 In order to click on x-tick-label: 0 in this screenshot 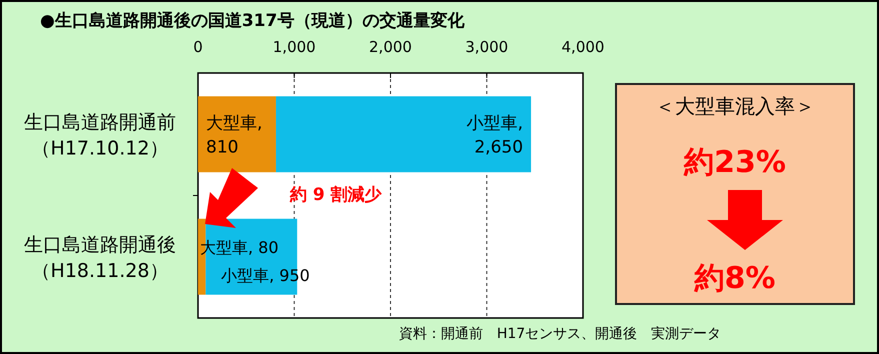, I will do `click(198, 47)`.